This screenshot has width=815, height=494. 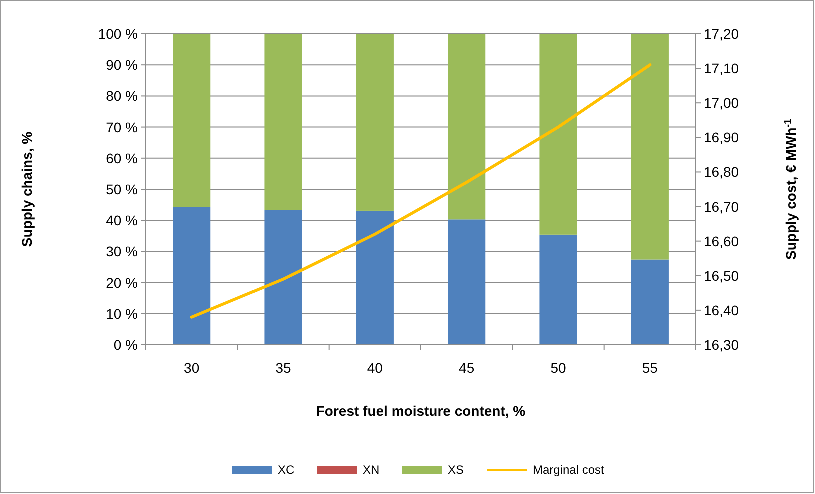 I want to click on y-tick-label: 70 %, so click(x=122, y=127).